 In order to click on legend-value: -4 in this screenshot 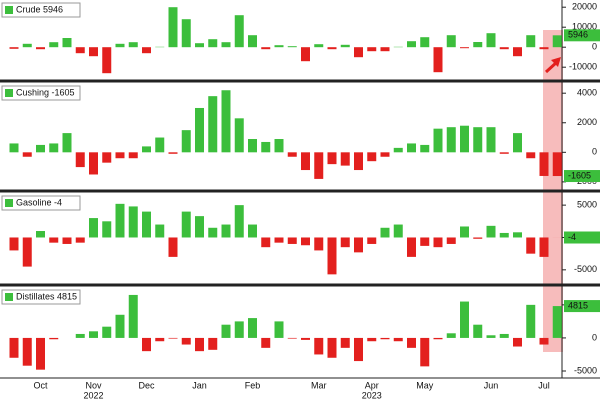, I will do `click(58, 203)`.